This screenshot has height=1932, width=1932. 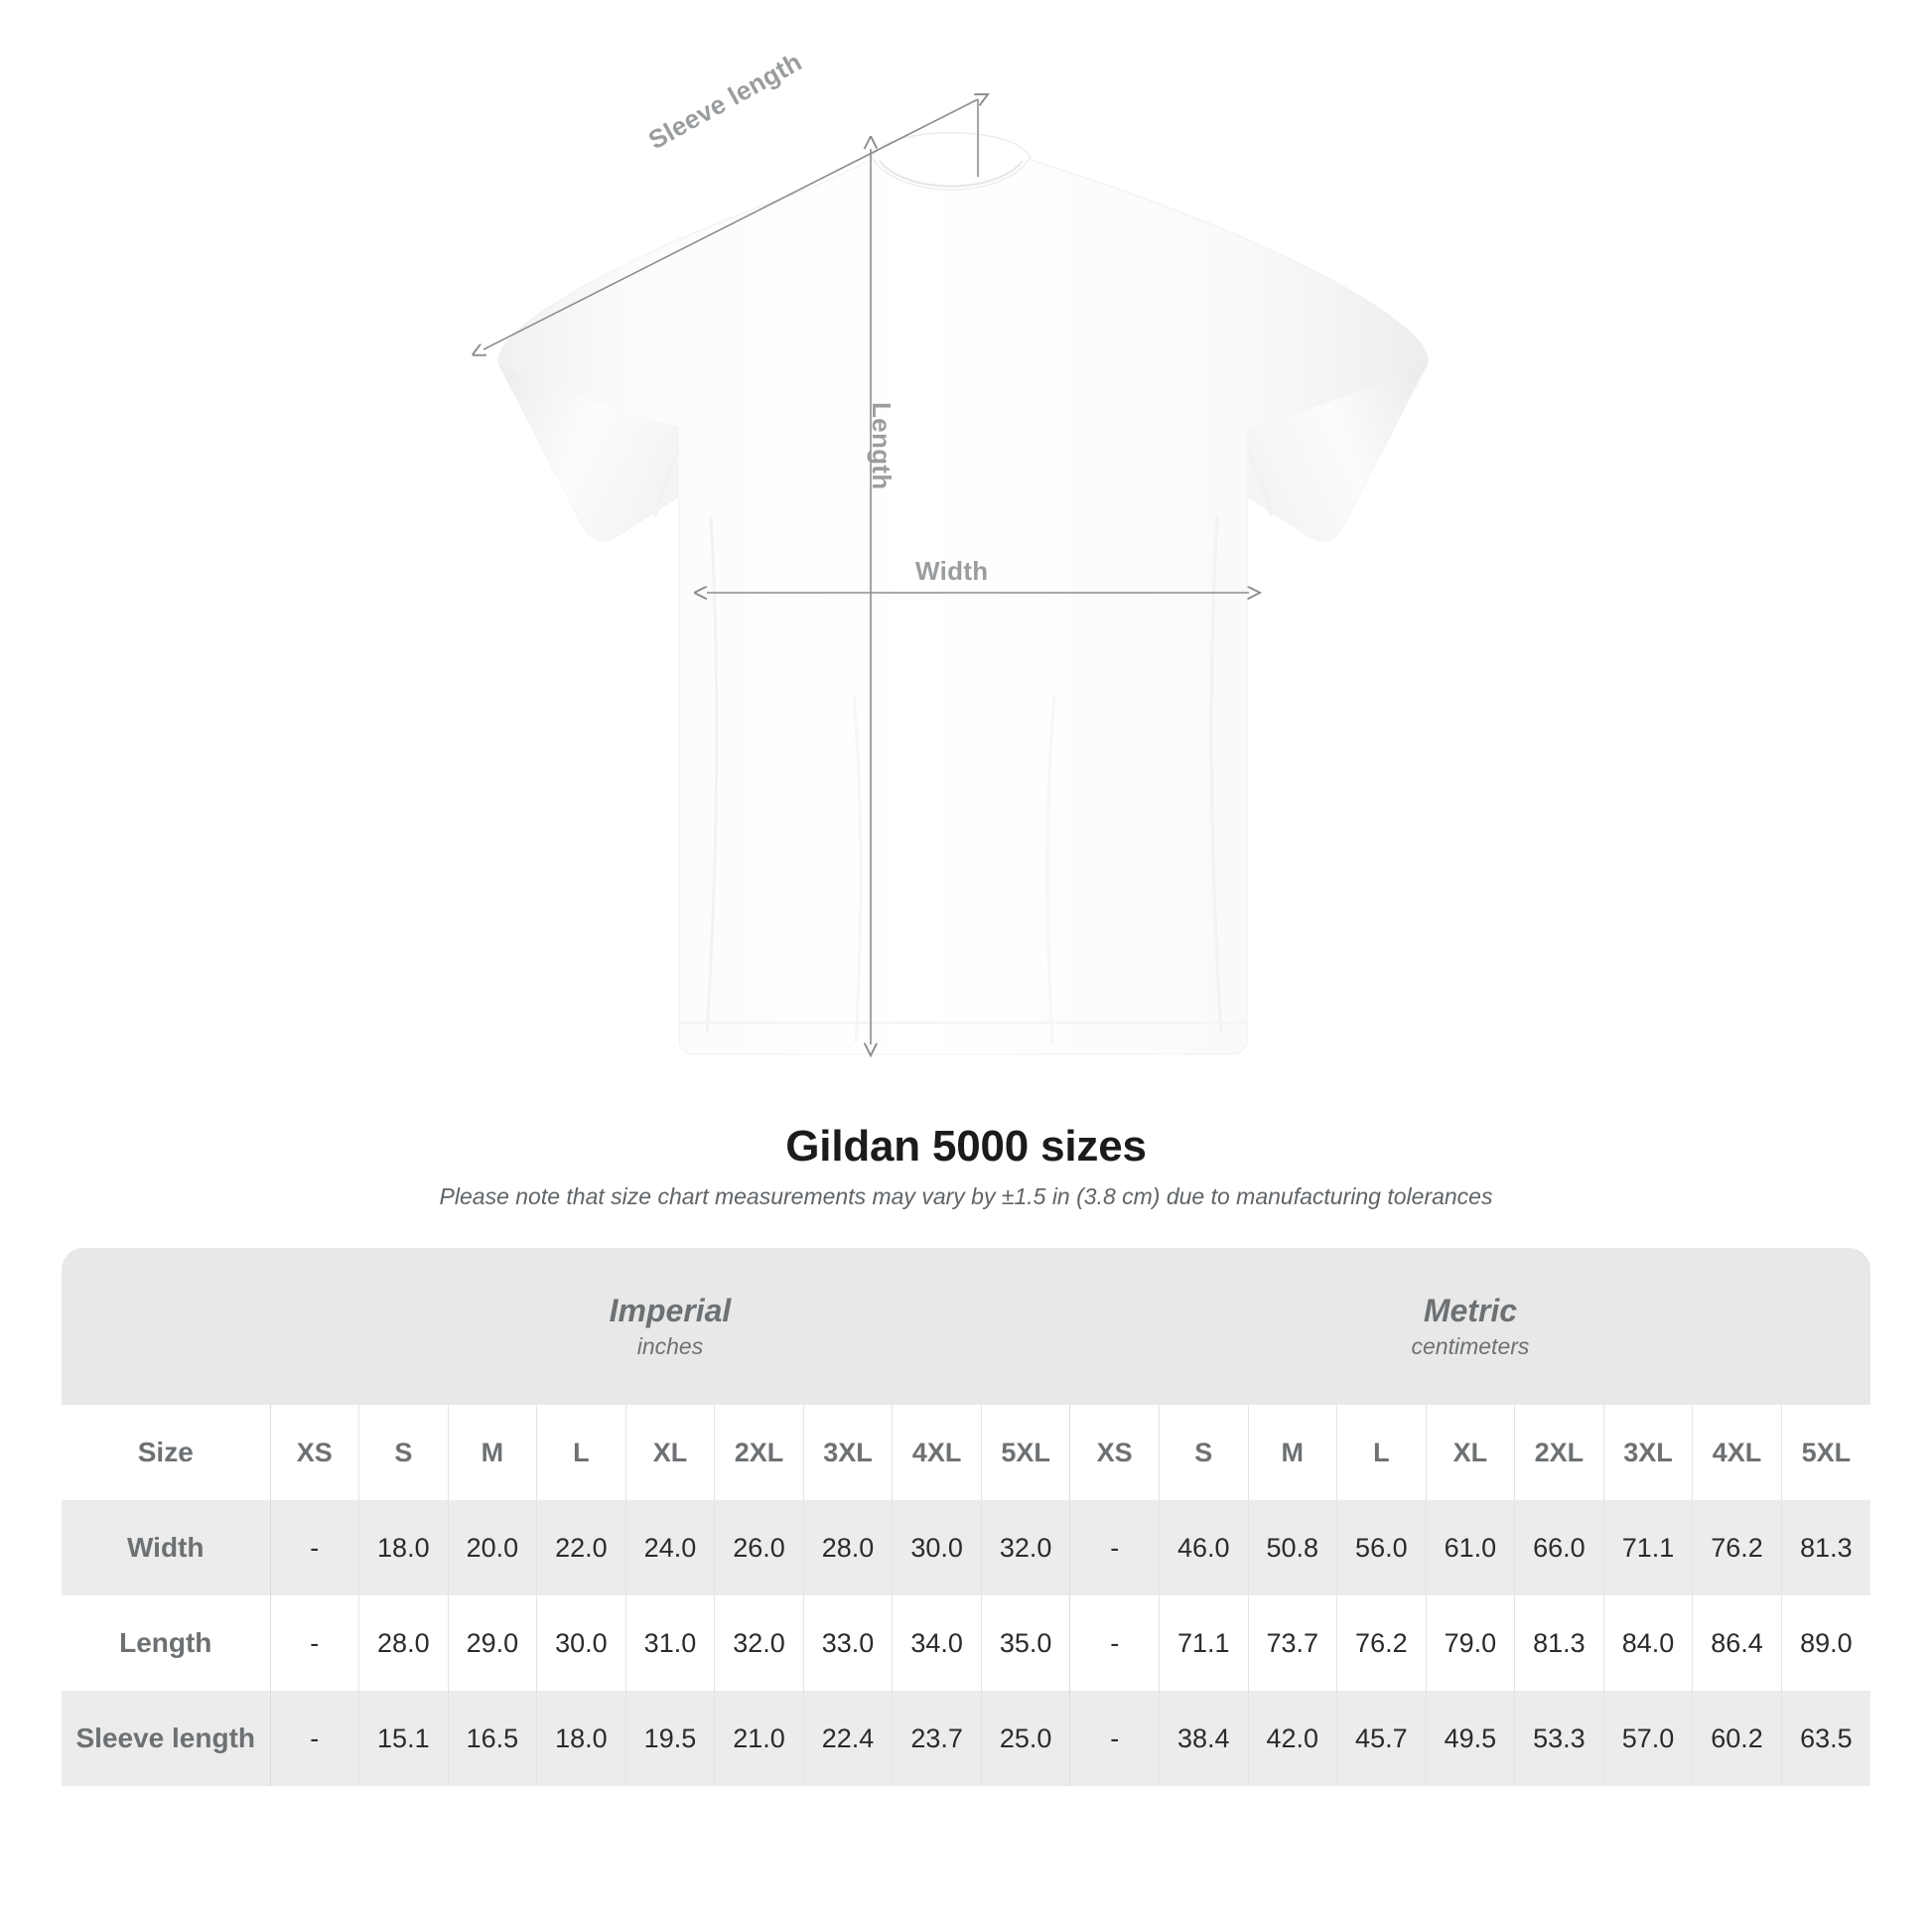 I want to click on length-imperial-xs: -, so click(x=314, y=1643).